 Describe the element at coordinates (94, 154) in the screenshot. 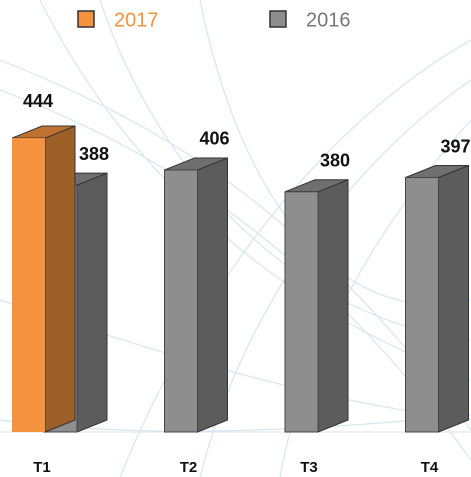

I see `data-label: 388` at that location.